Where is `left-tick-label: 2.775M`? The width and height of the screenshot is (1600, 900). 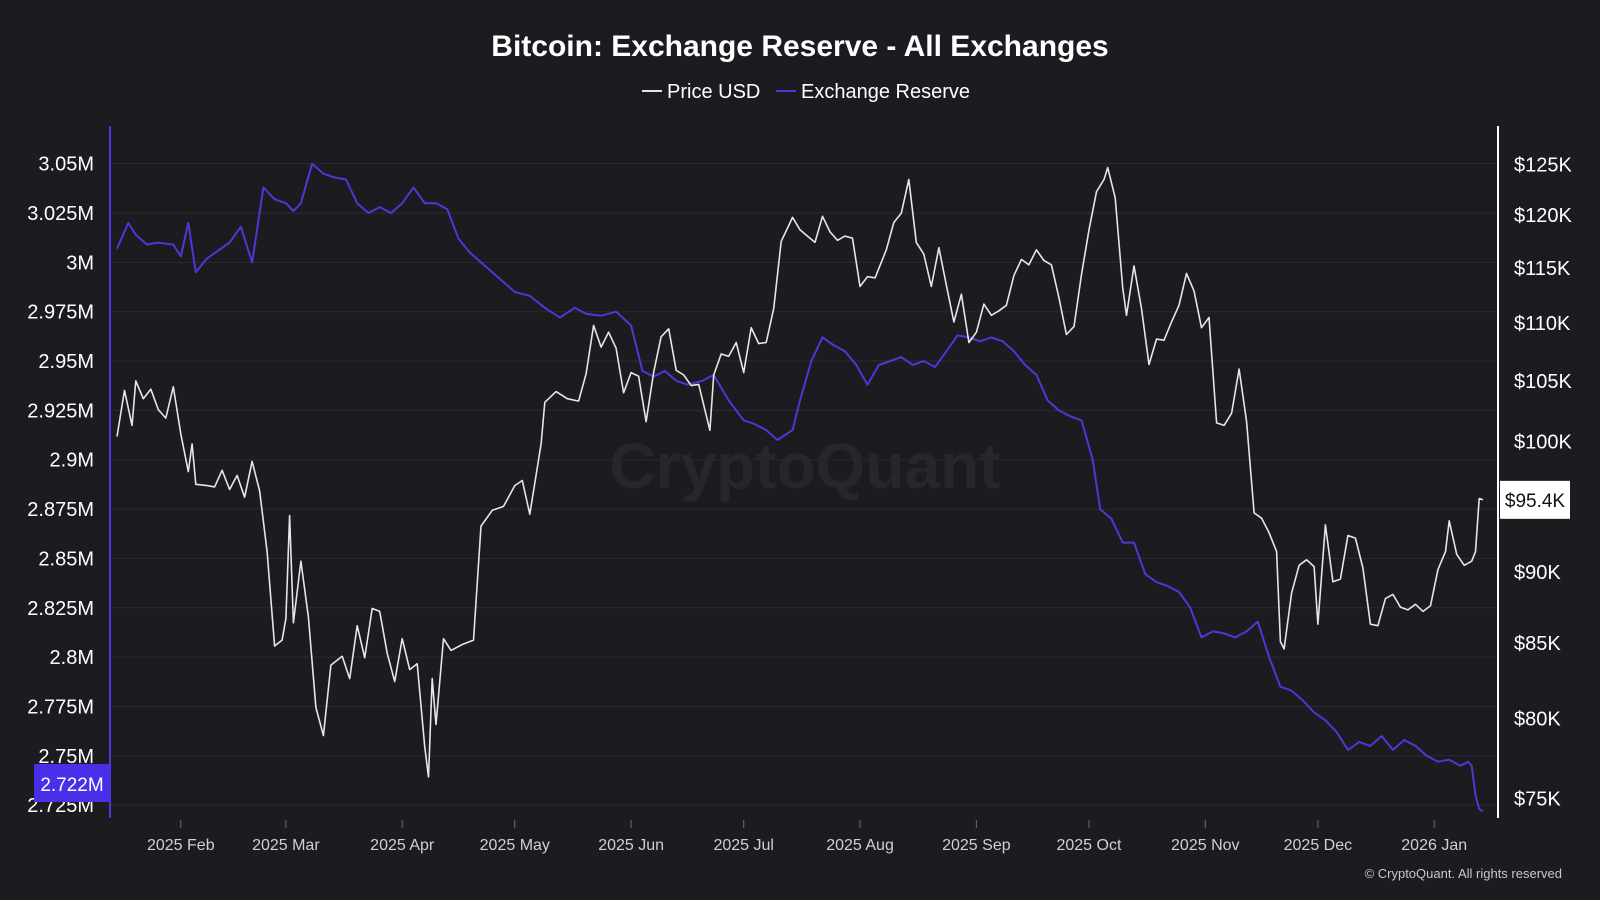 left-tick-label: 2.775M is located at coordinates (60, 707).